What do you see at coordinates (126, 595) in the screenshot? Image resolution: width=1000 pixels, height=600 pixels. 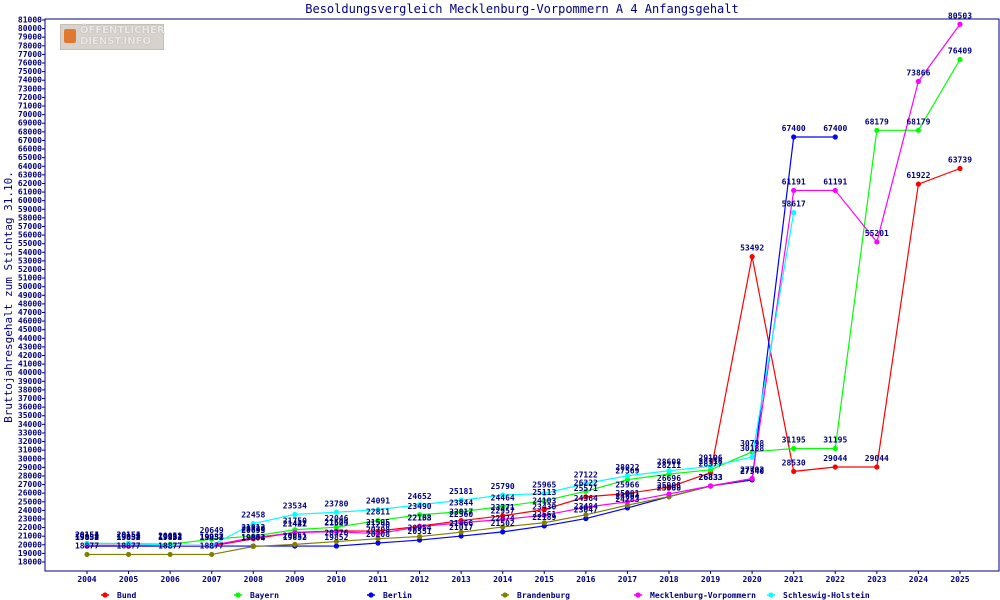 I see `legend-label: Bund` at bounding box center [126, 595].